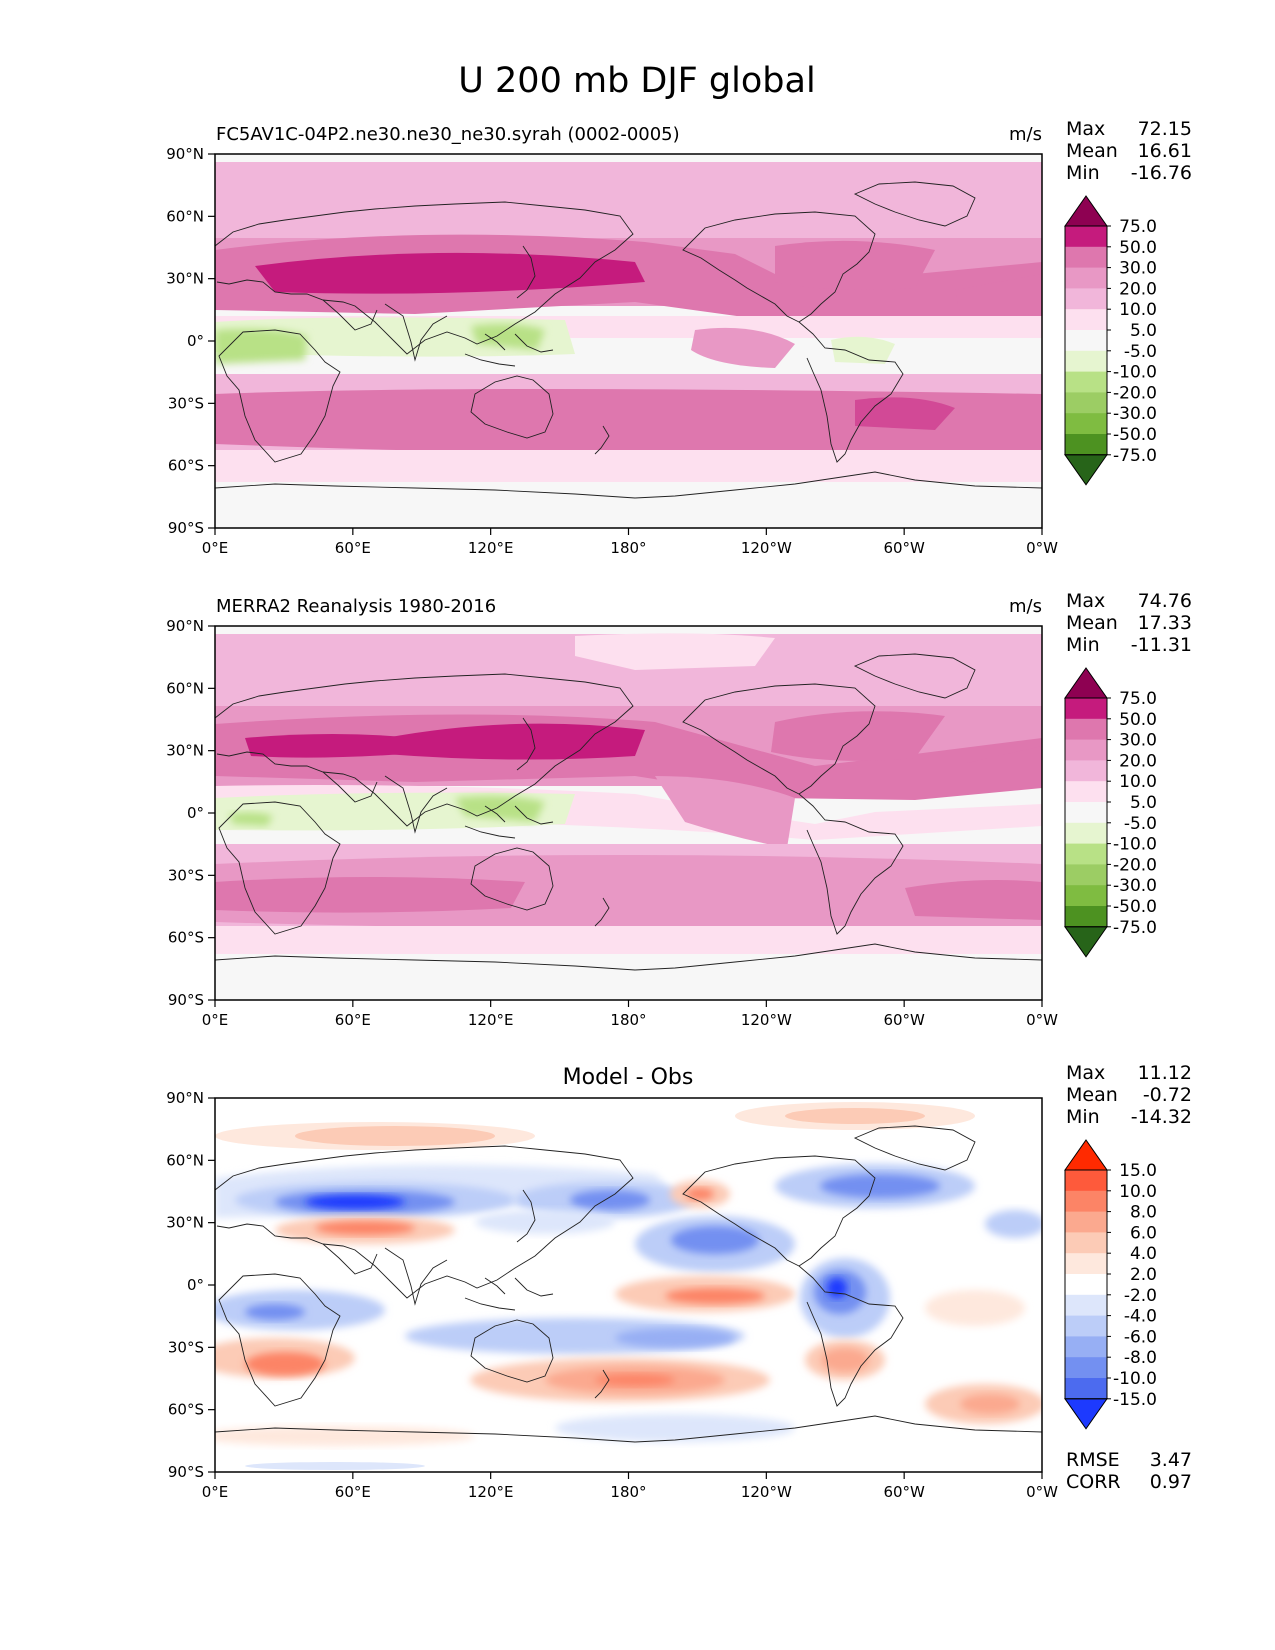  Describe the element at coordinates (1143, 1275) in the screenshot. I see `colorbar-level-label: 2.0` at that location.